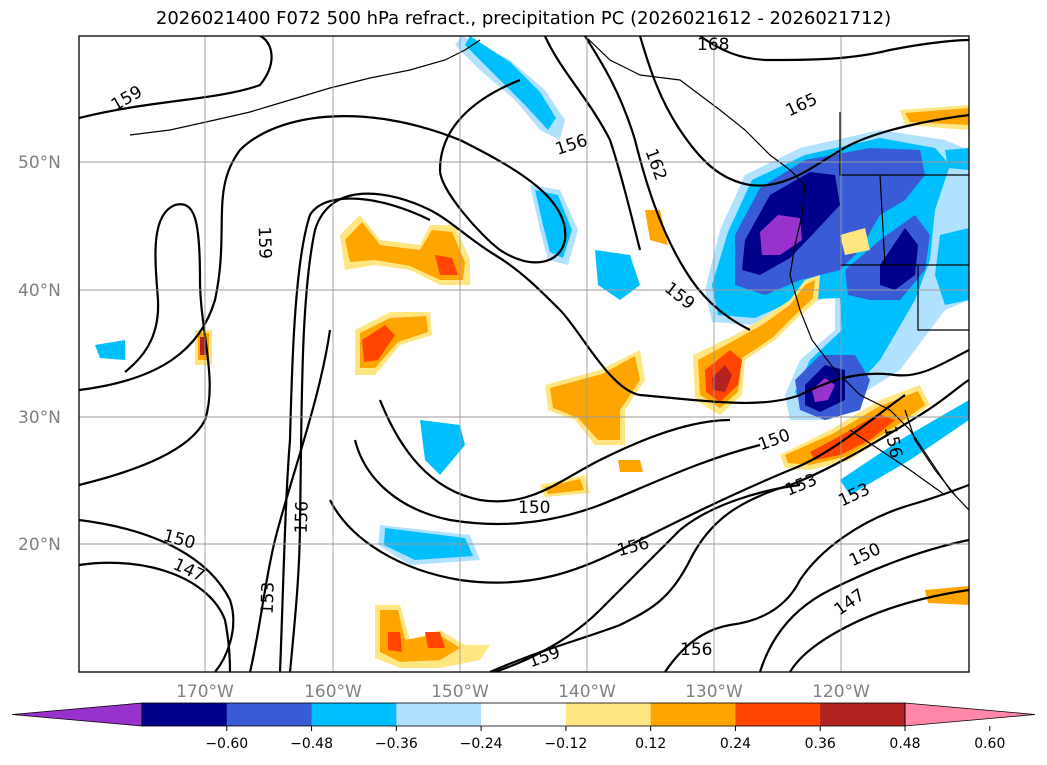  I want to click on lon-label: 130°W, so click(714, 692).